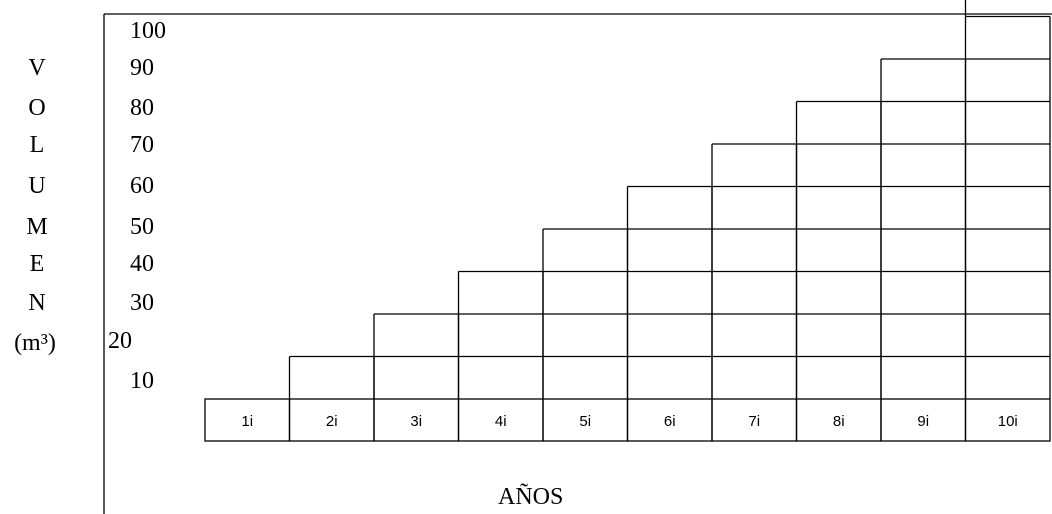 This screenshot has height=514, width=1052. What do you see at coordinates (142, 186) in the screenshot?
I see `y-tick-label: 60` at bounding box center [142, 186].